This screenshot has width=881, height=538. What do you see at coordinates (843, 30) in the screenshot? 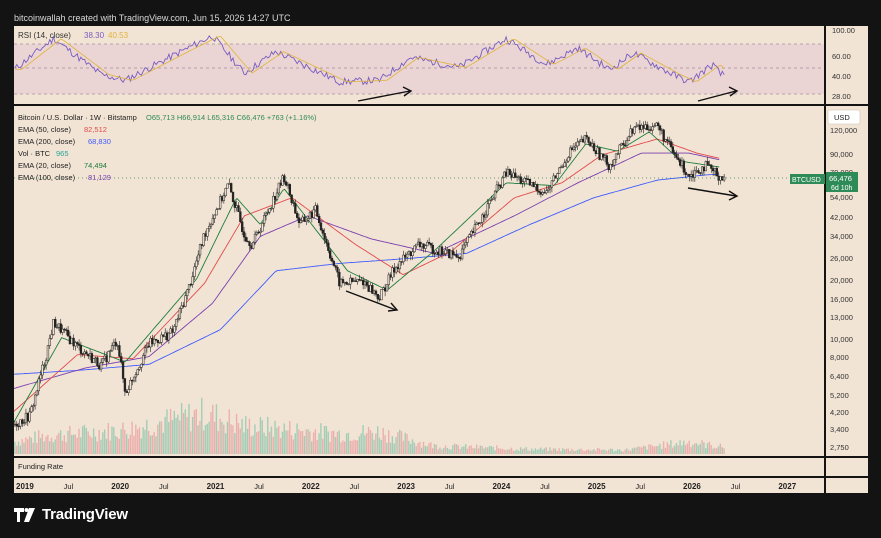
I see `rsi-tick-0: 100.00` at bounding box center [843, 30].